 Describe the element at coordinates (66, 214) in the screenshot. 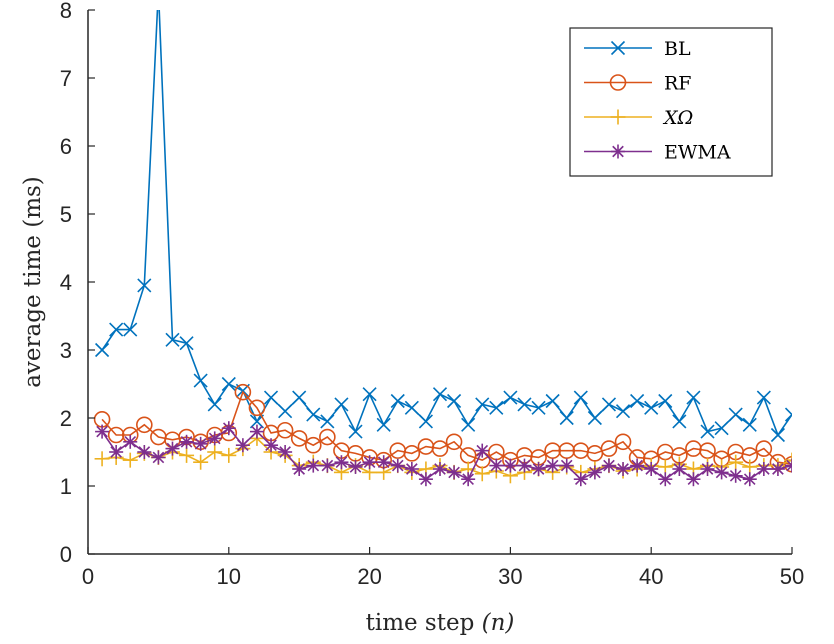

I see `y-tick-label: 5` at that location.